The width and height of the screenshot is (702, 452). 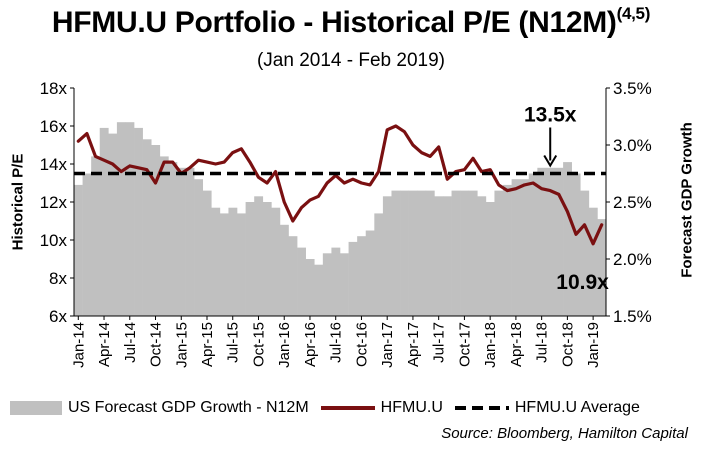 I want to click on x-tick-label: Apr-17, so click(x=413, y=344).